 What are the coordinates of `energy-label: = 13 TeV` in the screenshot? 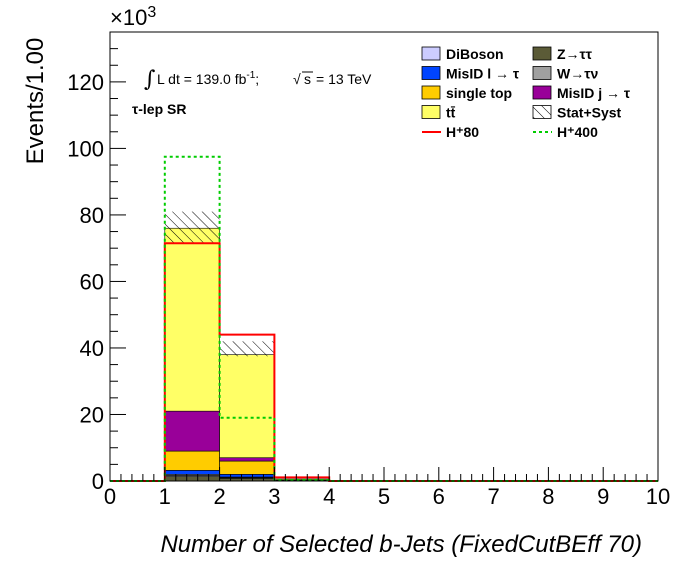 It's located at (344, 79).